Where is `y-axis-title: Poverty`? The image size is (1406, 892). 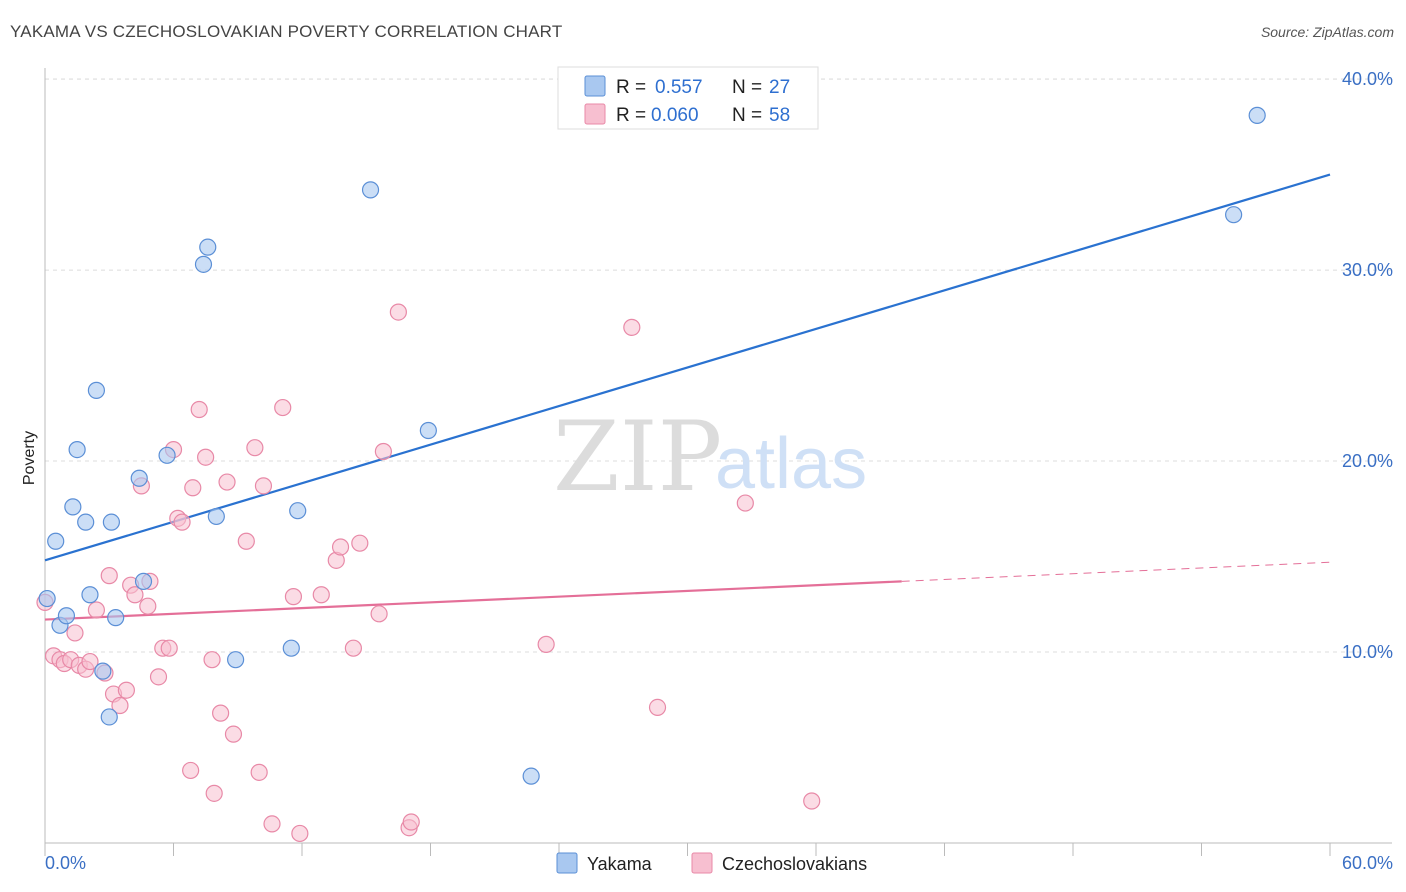 y-axis-title: Poverty is located at coordinates (29, 458).